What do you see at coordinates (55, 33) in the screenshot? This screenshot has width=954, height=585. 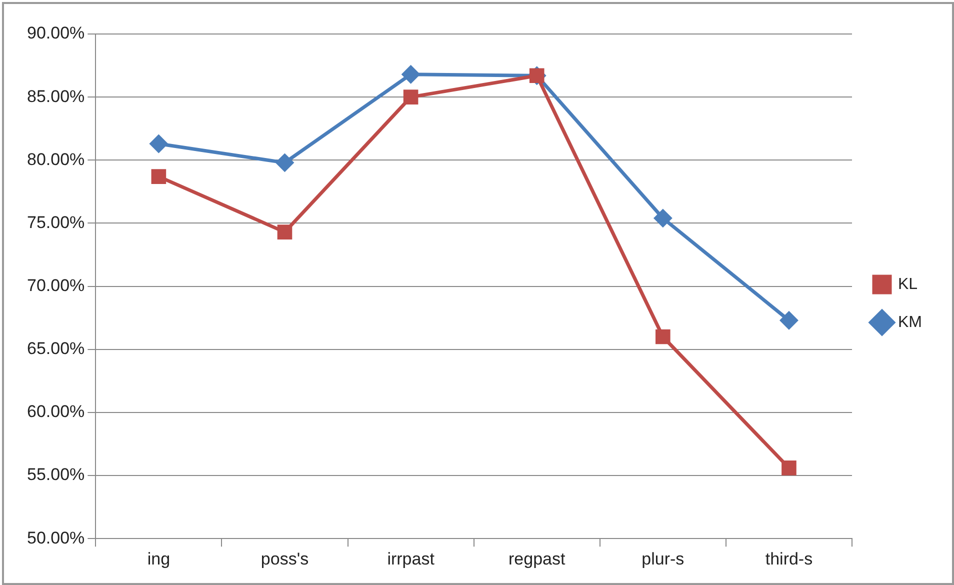 I see `y-tick-label: 90.00%` at bounding box center [55, 33].